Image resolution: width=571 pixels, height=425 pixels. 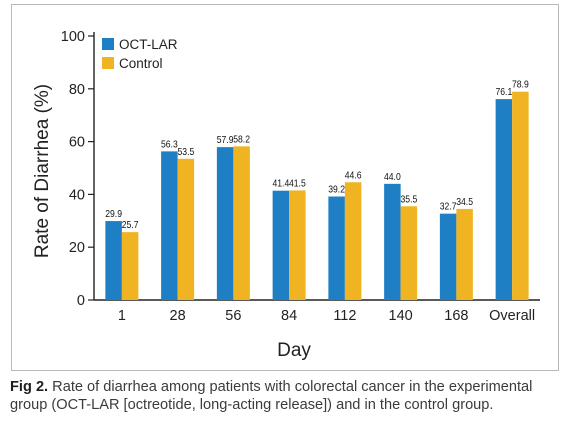 I want to click on y-tick-label: 40, so click(x=77, y=195).